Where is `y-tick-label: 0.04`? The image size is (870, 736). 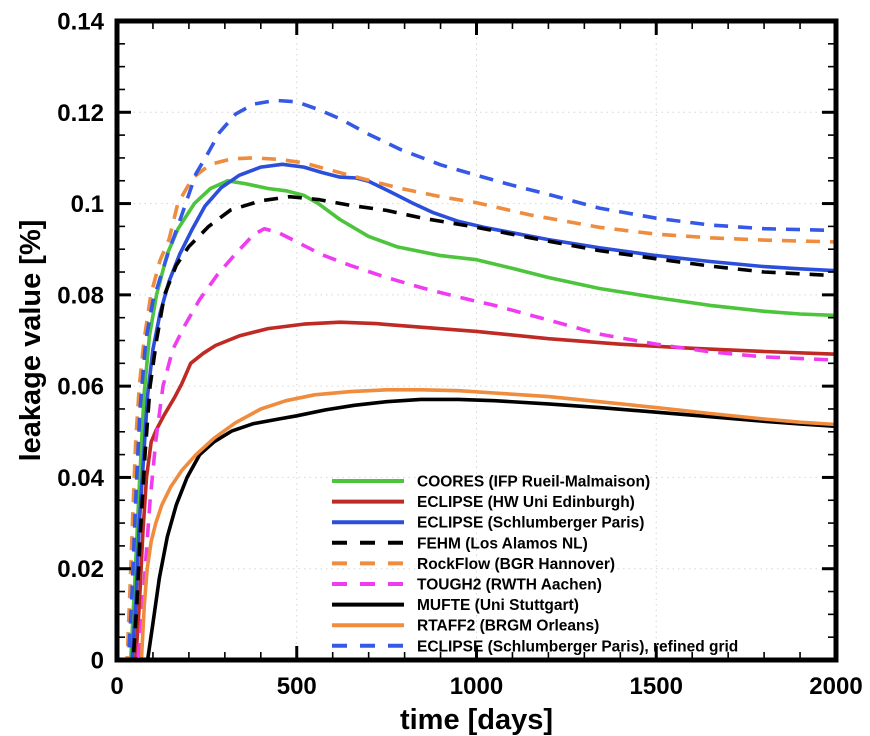 y-tick-label: 0.04 is located at coordinates (80, 478).